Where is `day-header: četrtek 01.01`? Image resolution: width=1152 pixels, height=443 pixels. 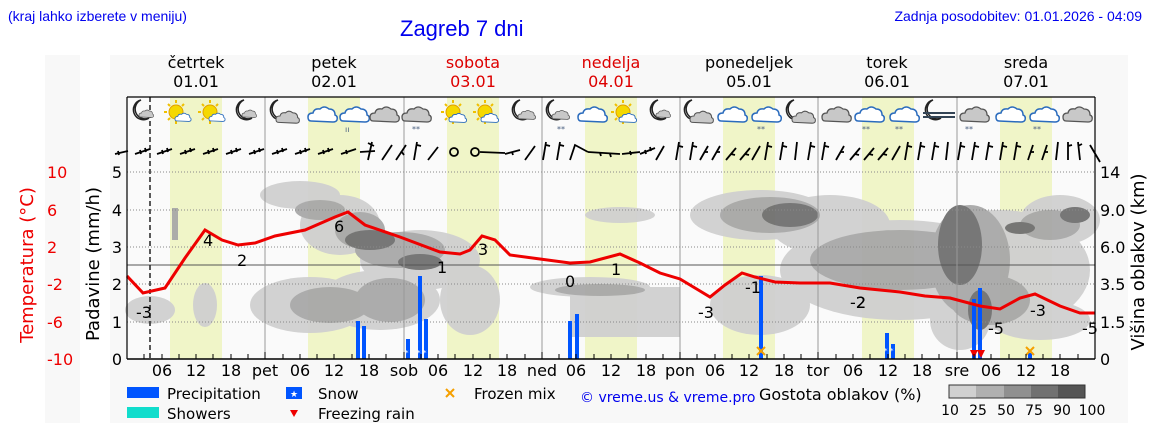 day-header: četrtek 01.01 is located at coordinates (196, 72).